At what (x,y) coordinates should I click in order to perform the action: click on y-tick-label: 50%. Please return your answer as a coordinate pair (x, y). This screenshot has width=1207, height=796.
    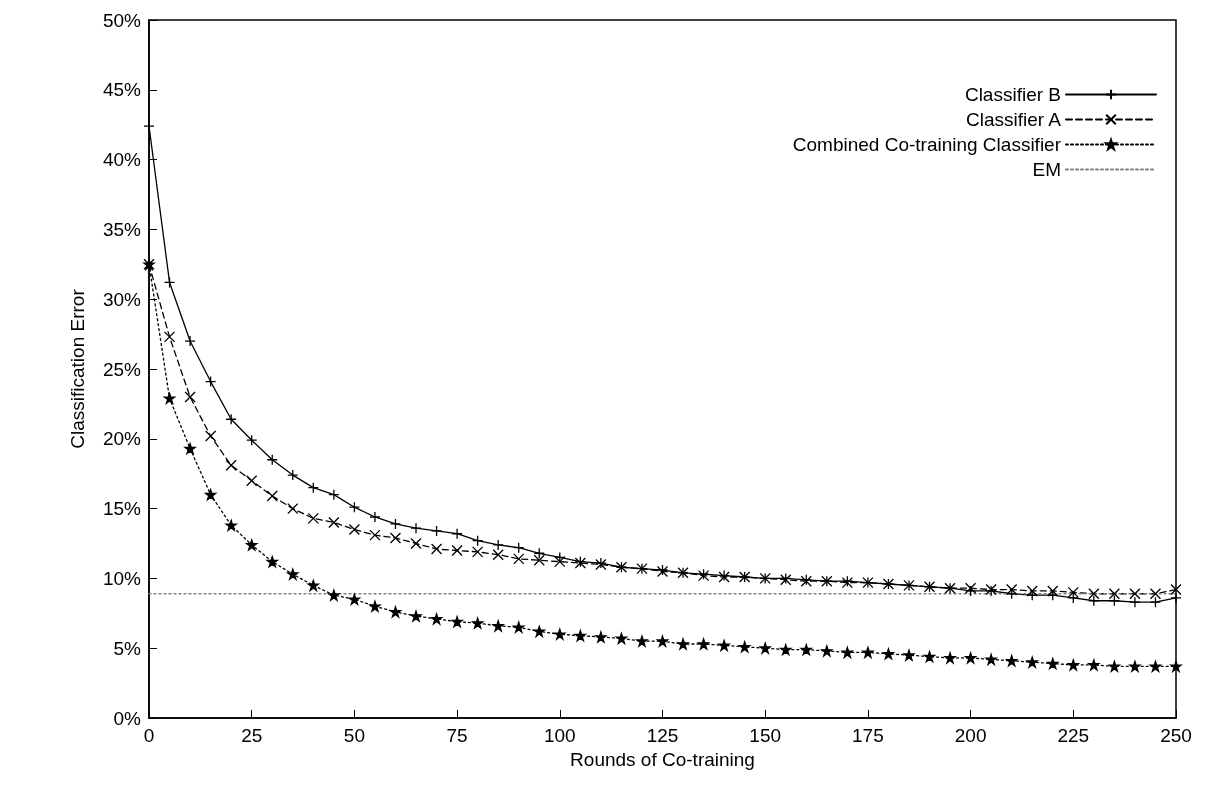
    Looking at the image, I should click on (122, 20).